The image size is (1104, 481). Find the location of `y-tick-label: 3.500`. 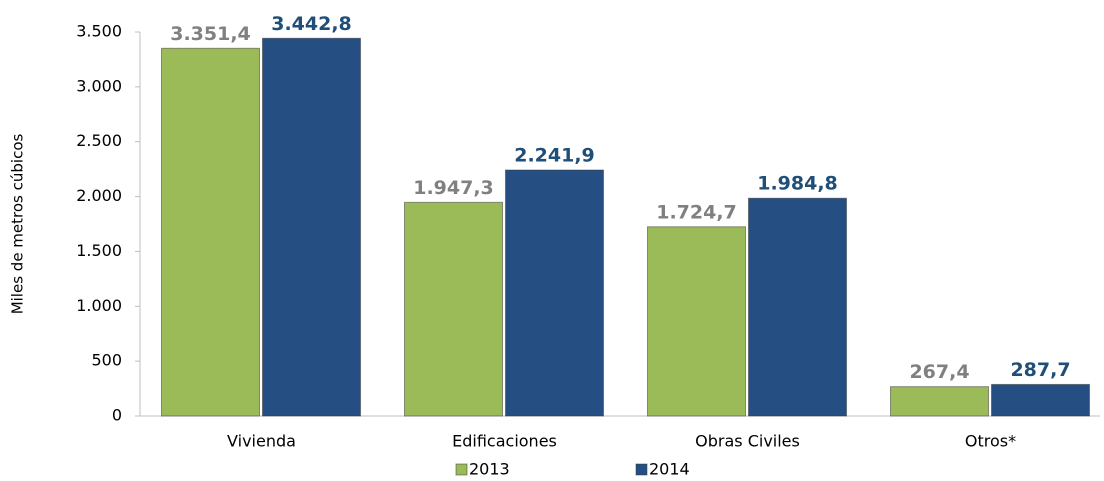

y-tick-label: 3.500 is located at coordinates (99, 31).